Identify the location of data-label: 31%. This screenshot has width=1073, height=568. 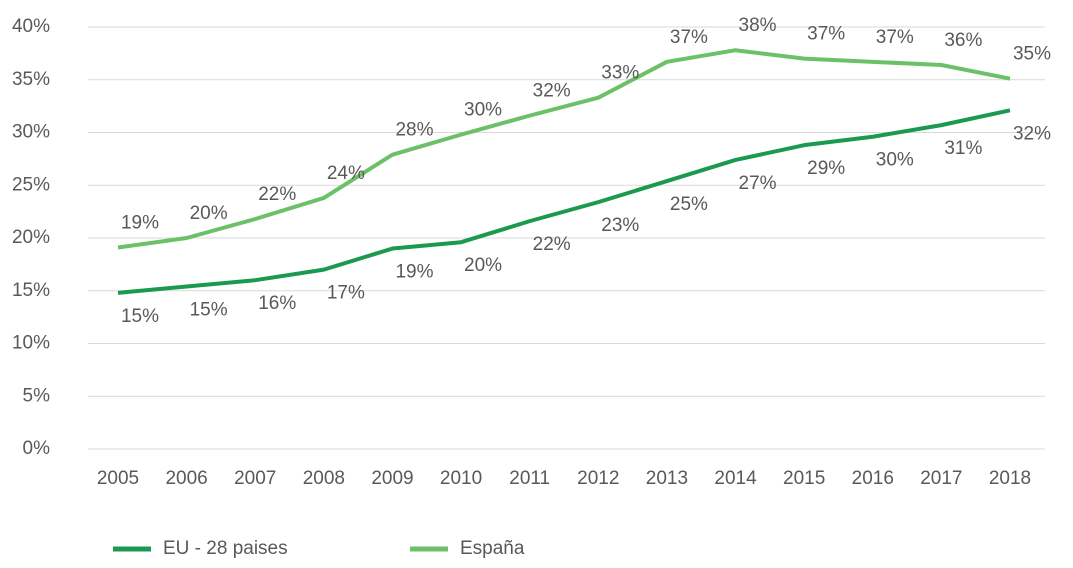
(963, 148).